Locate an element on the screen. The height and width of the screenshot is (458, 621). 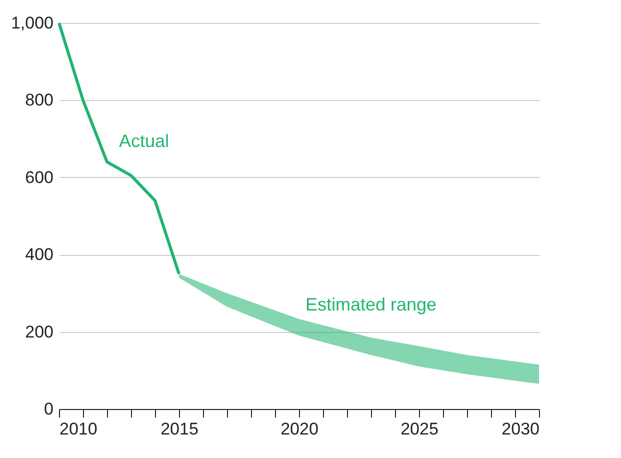
x-tick-label: 2010 is located at coordinates (79, 429).